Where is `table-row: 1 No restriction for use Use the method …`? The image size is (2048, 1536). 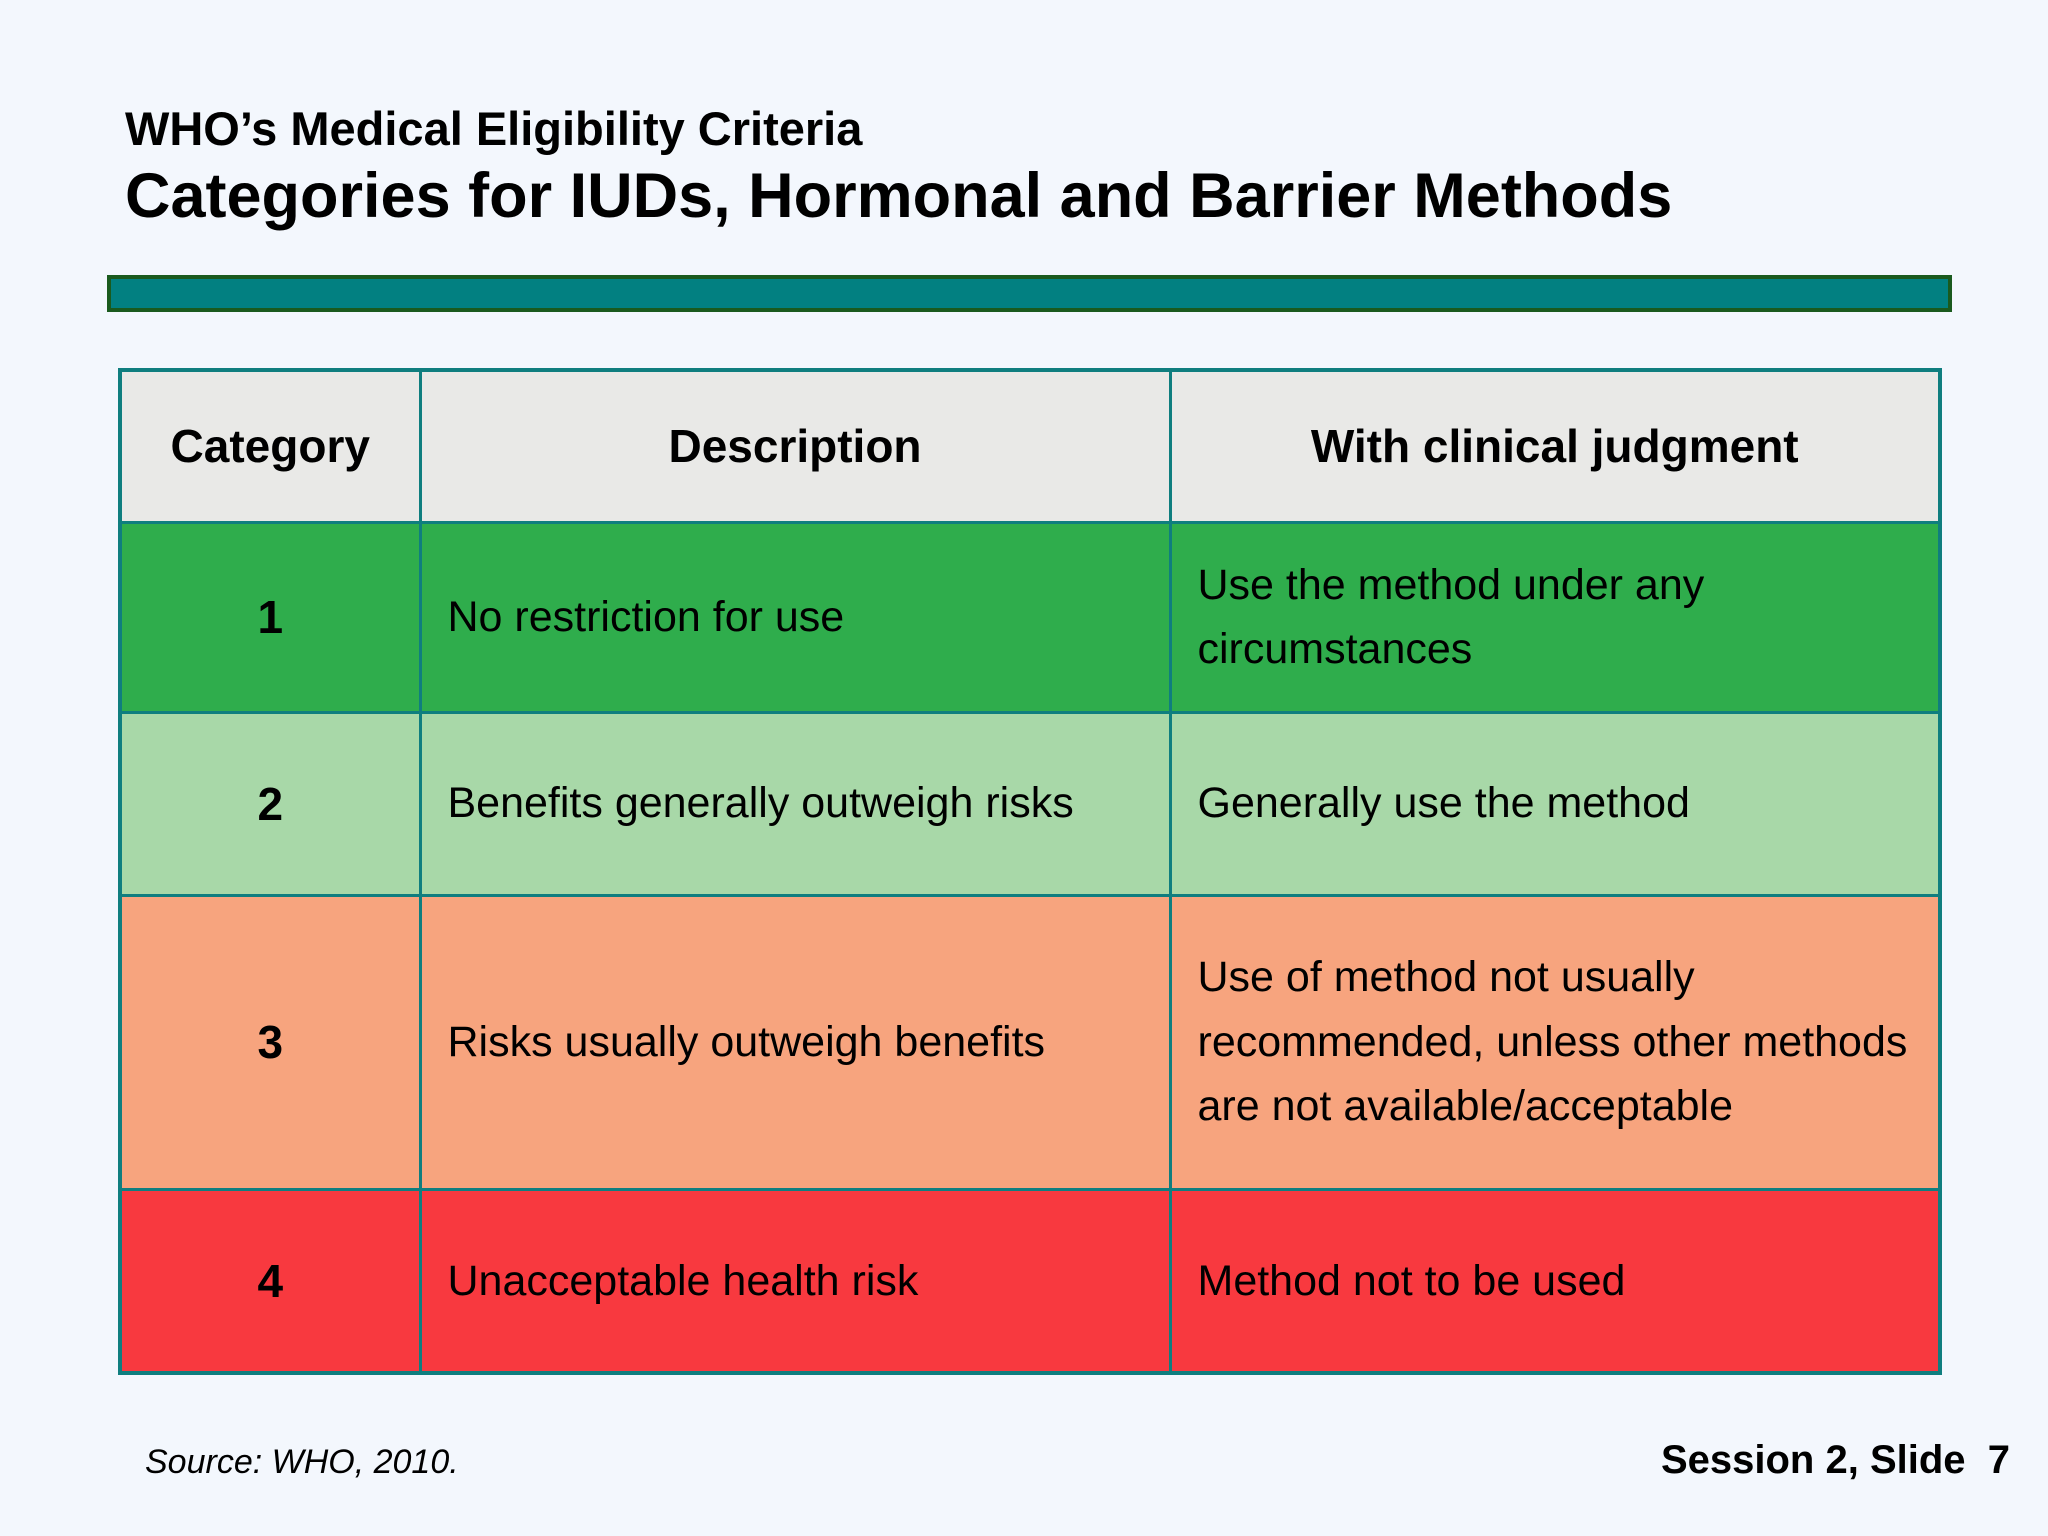 table-row: 1 No restriction for use Use the method … is located at coordinates (1030, 617).